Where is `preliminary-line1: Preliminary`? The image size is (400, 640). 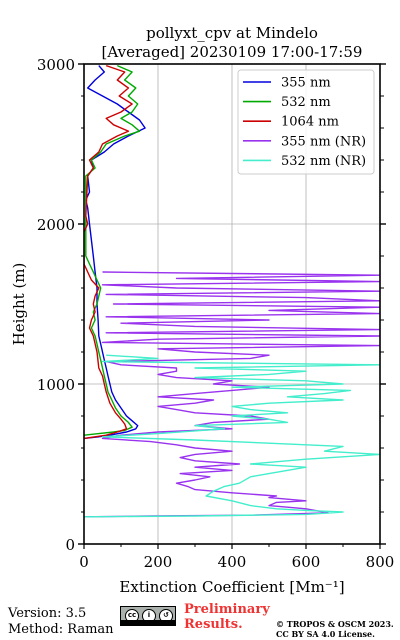
preliminary-line1: Preliminary is located at coordinates (227, 609).